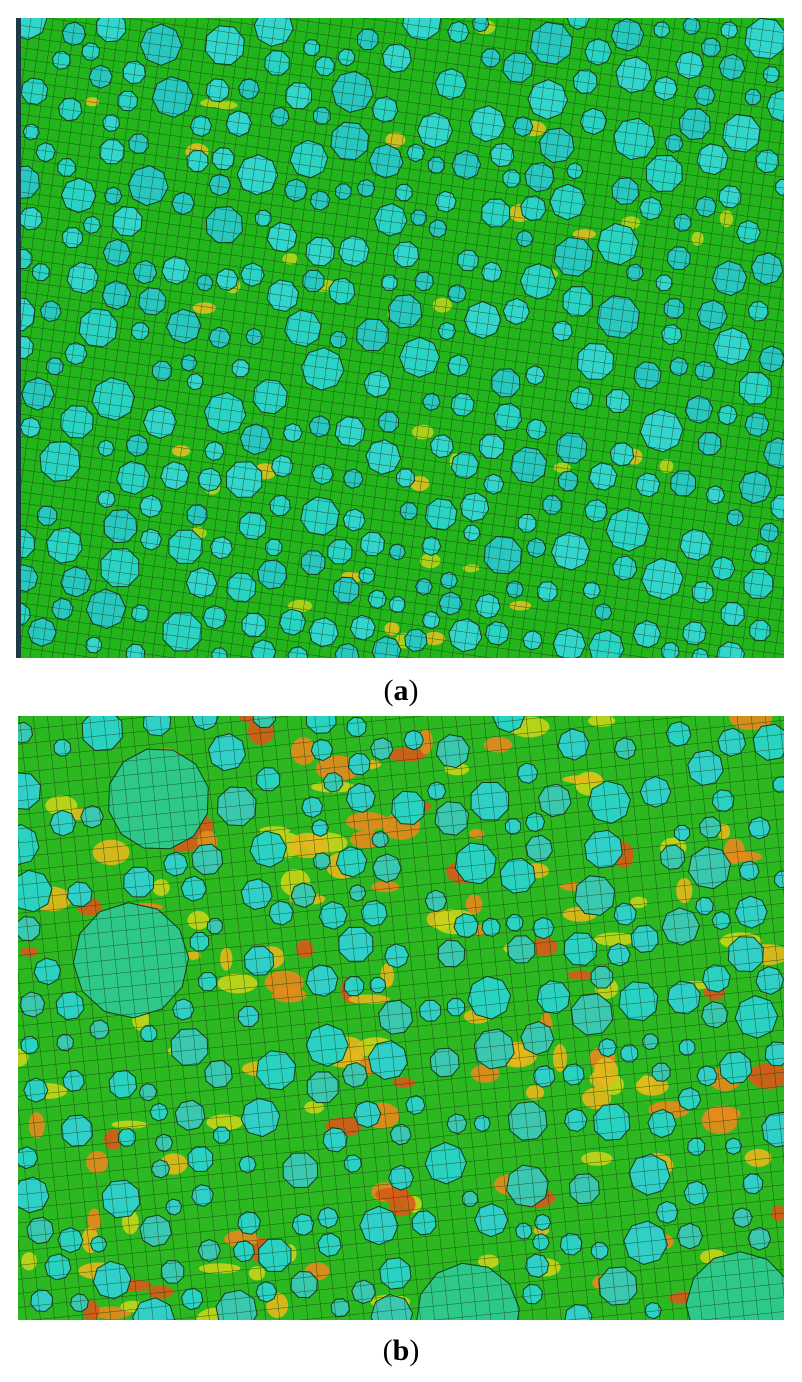  Describe the element at coordinates (401, 1350) in the screenshot. I see `panel-label: (b)` at that location.